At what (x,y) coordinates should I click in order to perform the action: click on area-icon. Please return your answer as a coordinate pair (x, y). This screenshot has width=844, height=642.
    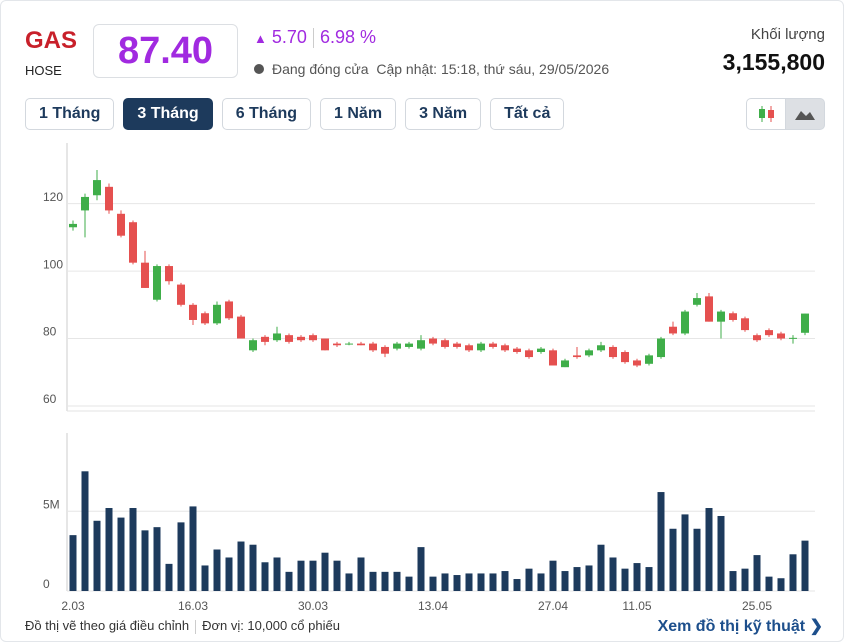
    Looking at the image, I should click on (805, 114).